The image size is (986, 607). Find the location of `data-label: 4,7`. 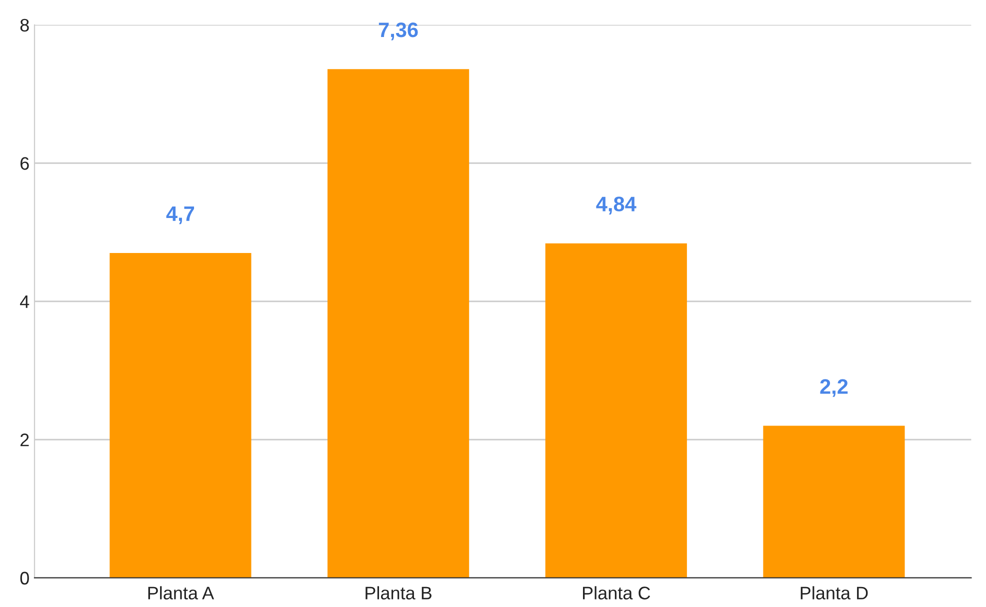

data-label: 4,7 is located at coordinates (180, 215).